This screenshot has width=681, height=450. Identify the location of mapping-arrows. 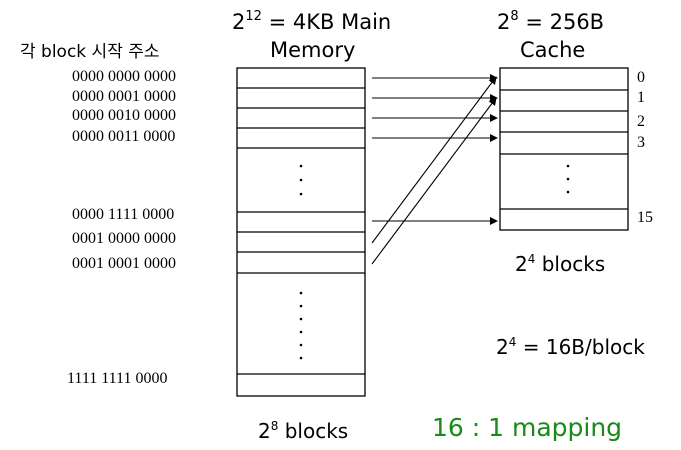
(434, 169).